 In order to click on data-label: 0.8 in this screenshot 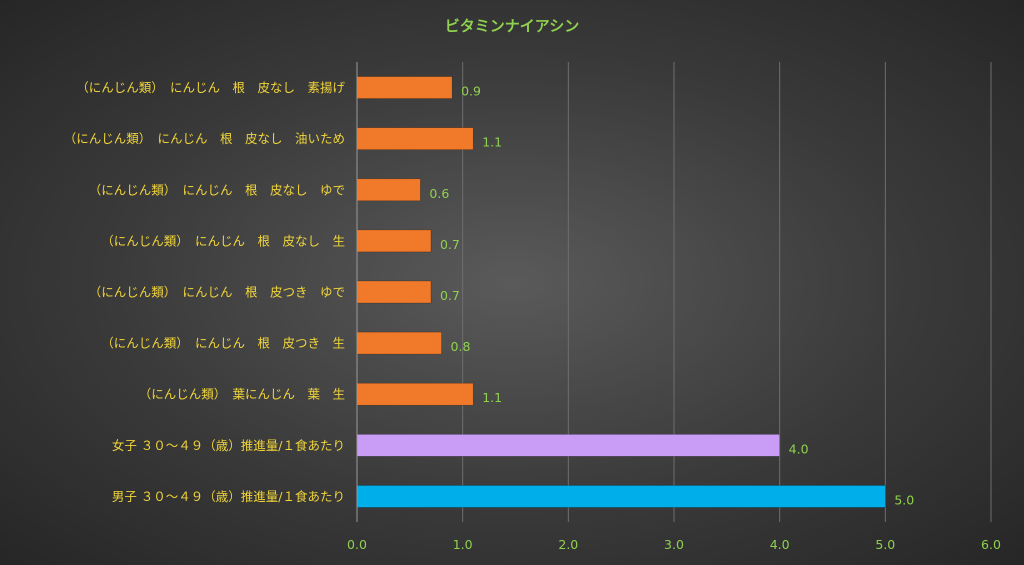, I will do `click(461, 346)`.